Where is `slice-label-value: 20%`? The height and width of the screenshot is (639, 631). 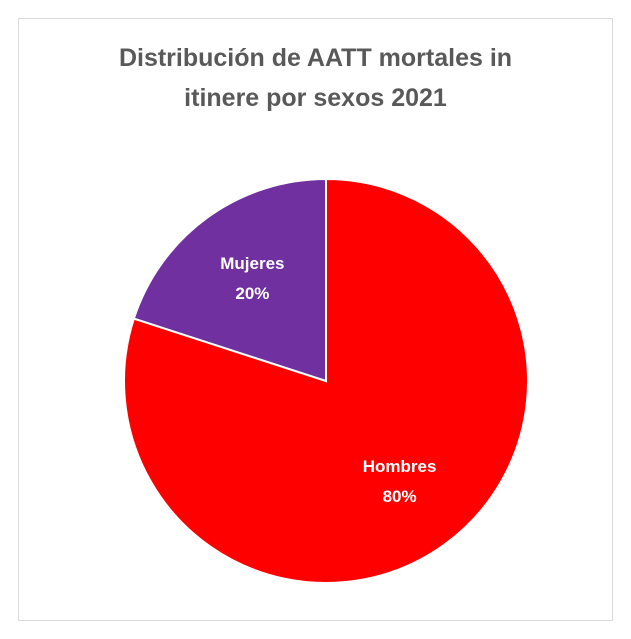
slice-label-value: 20% is located at coordinates (252, 293).